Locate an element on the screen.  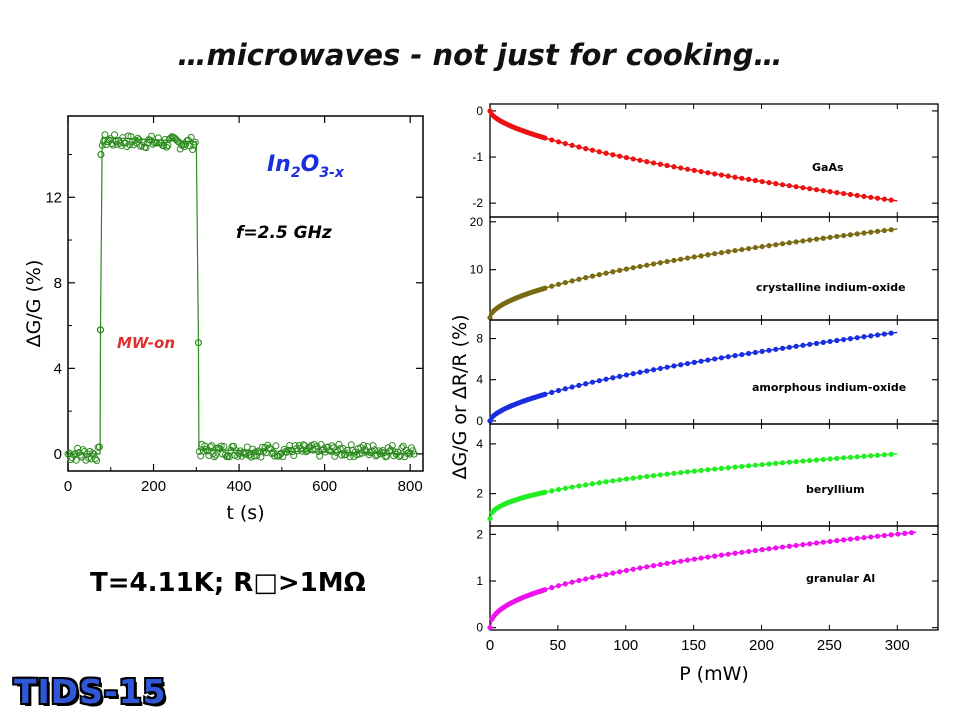
series-line-crystalline is located at coordinates (693, 273).